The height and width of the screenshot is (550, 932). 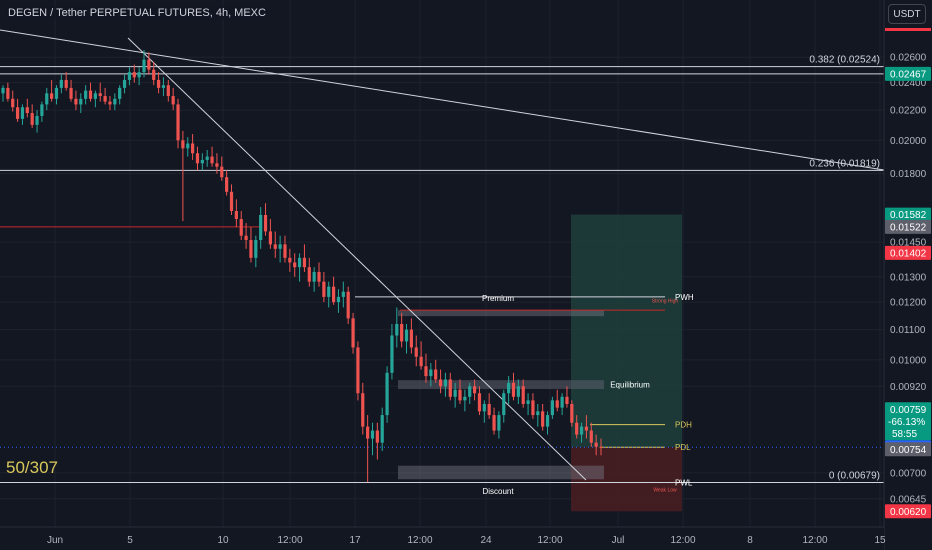 What do you see at coordinates (665, 301) in the screenshot?
I see `strong-high-label: Strong High` at bounding box center [665, 301].